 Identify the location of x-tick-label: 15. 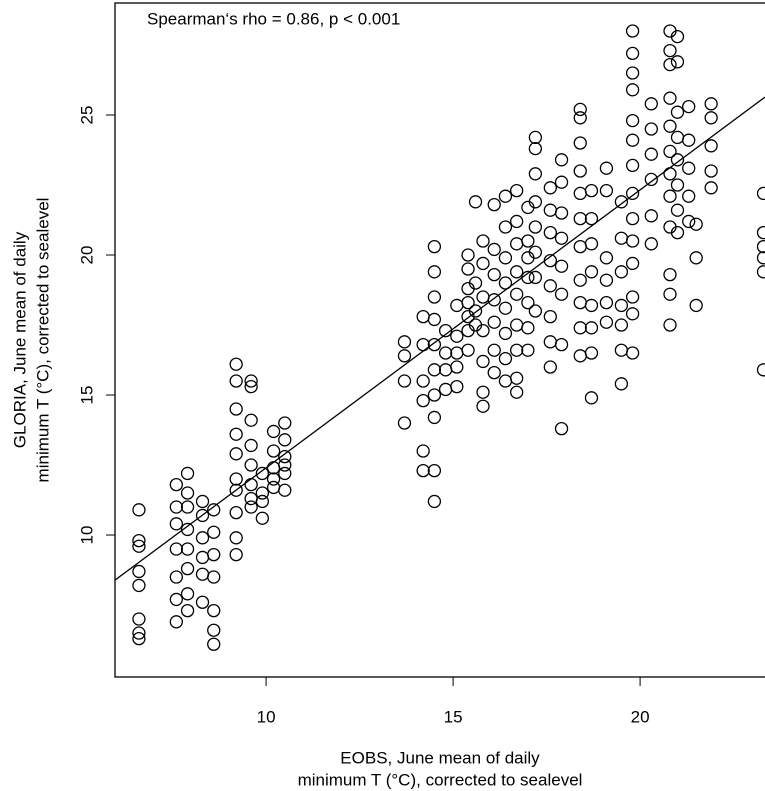
(453, 716).